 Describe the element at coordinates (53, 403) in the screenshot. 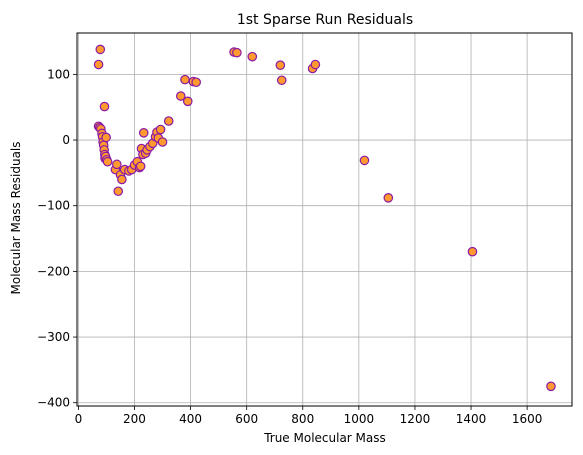

I see `y-tick-label: −400` at that location.